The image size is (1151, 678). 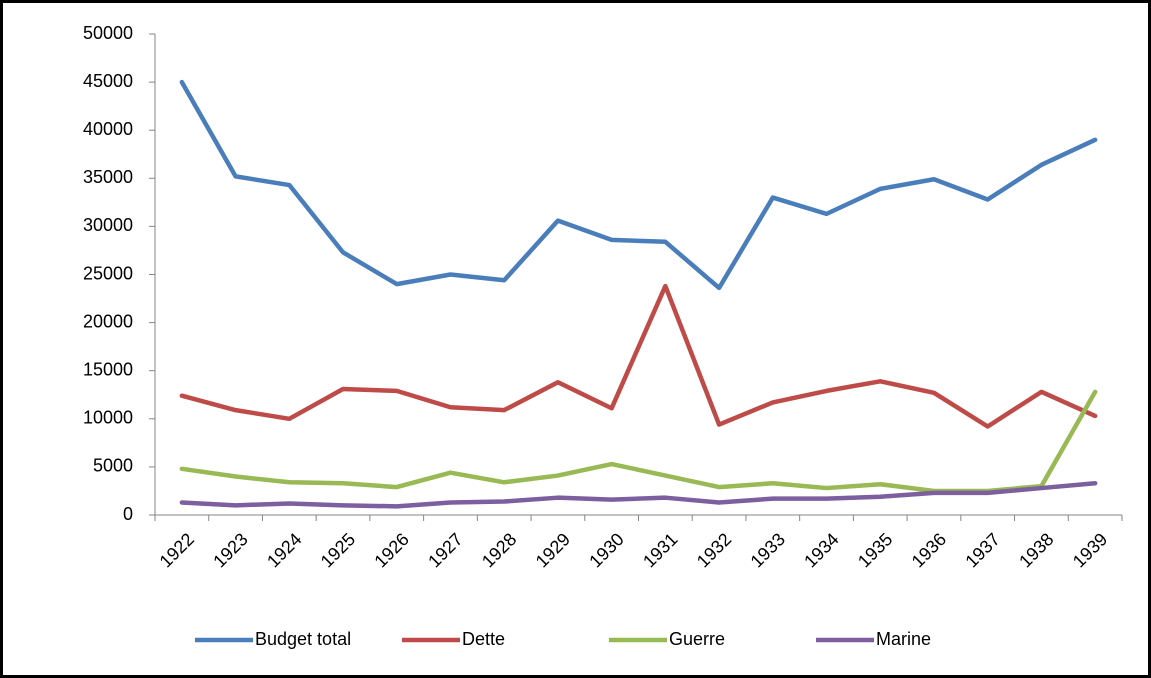 I want to click on y-tick-label: 10000, so click(x=108, y=418).